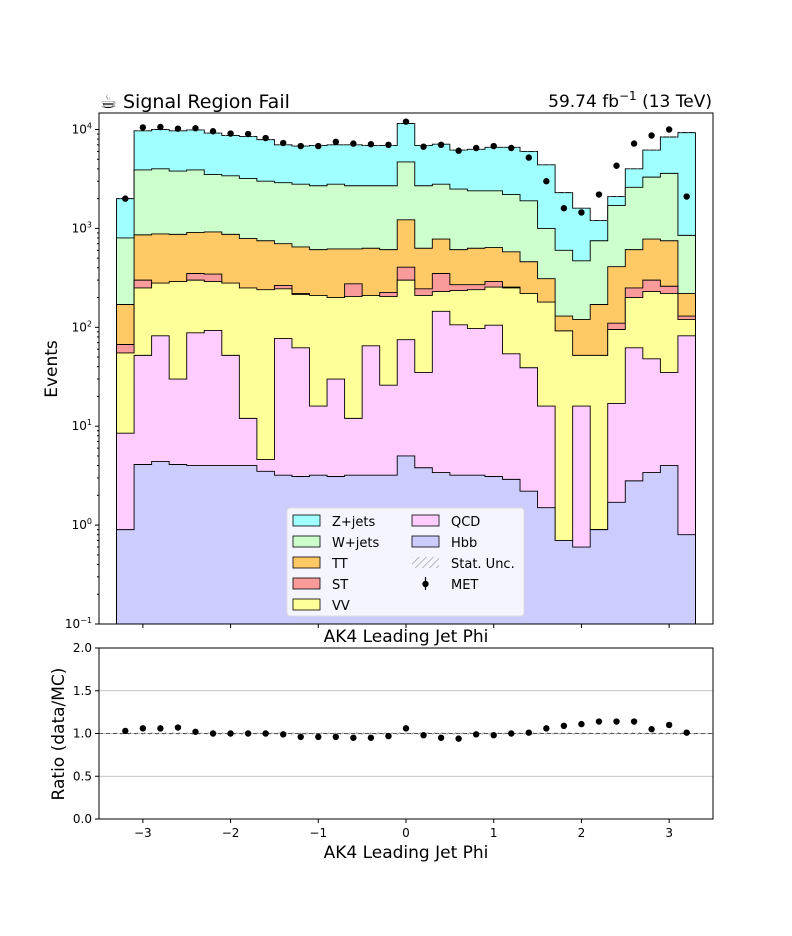  I want to click on y-tick-label: 10³, so click(82, 227).